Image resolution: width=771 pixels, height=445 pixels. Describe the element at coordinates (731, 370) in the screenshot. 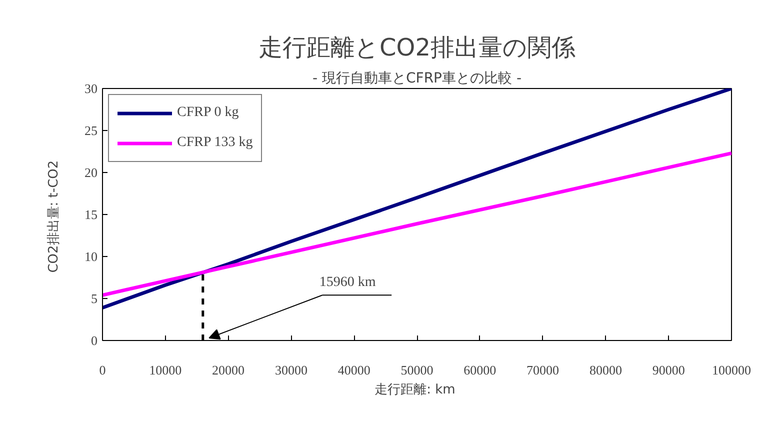

I see `x-tick-label: 100000` at that location.